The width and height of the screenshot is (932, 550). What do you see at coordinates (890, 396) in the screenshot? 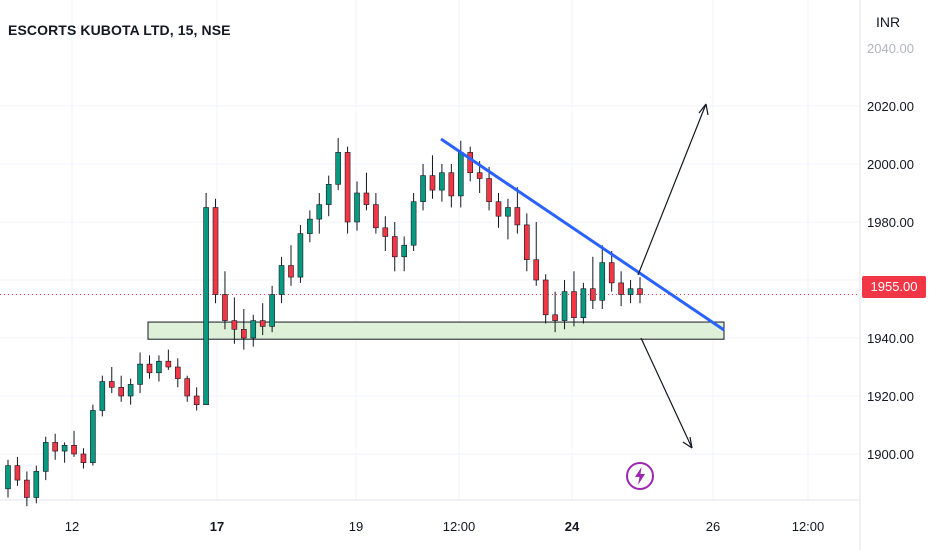
I see `y-tick-label: 1920.00` at bounding box center [890, 396].